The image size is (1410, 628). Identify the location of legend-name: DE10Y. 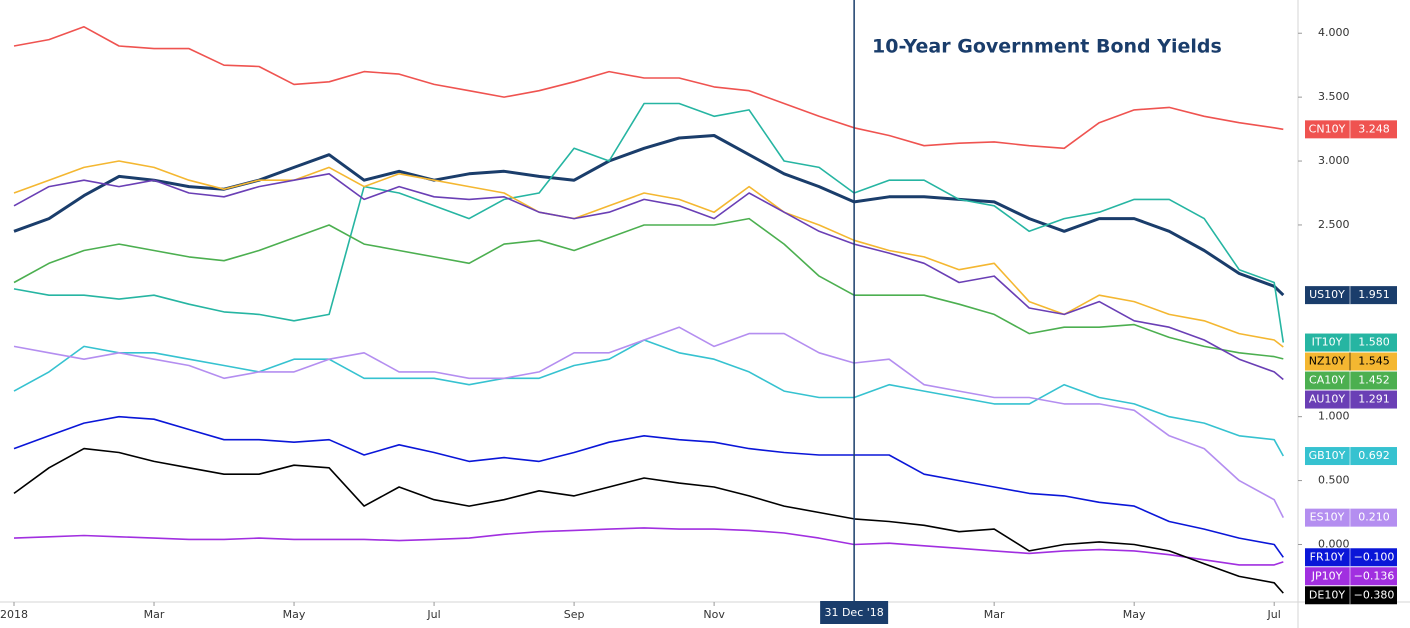
(1327, 594).